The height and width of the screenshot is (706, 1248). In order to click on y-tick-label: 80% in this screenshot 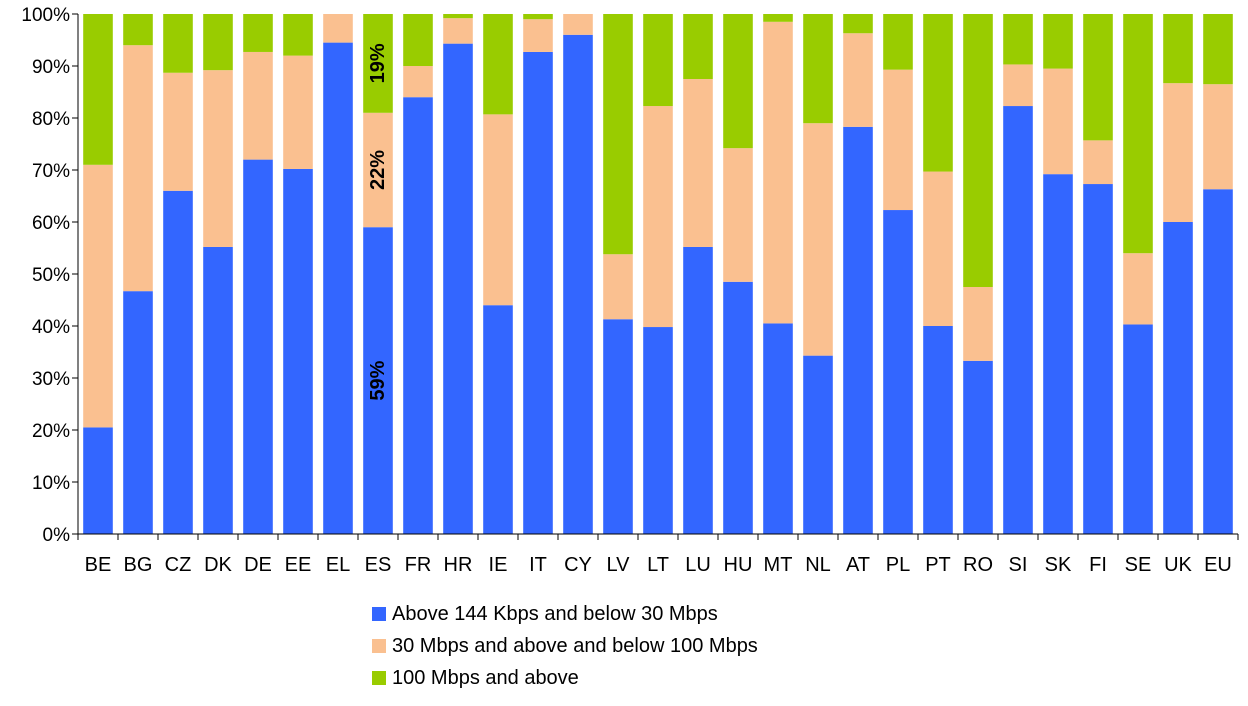, I will do `click(51, 119)`.